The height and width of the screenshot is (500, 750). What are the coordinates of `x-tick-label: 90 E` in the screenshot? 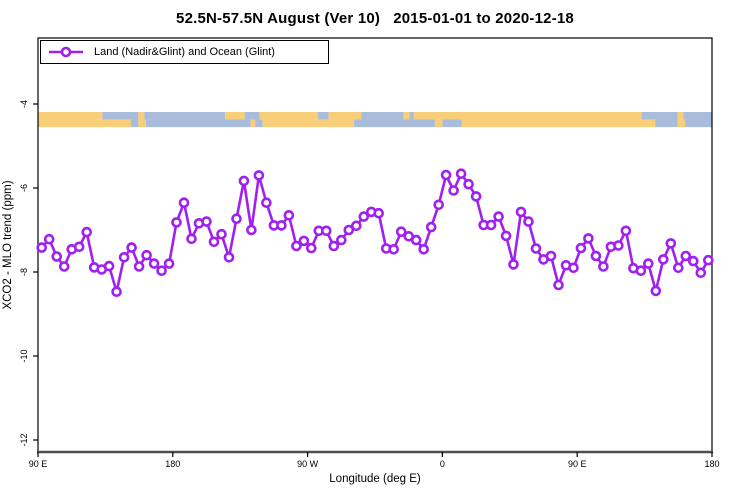 It's located at (577, 464).